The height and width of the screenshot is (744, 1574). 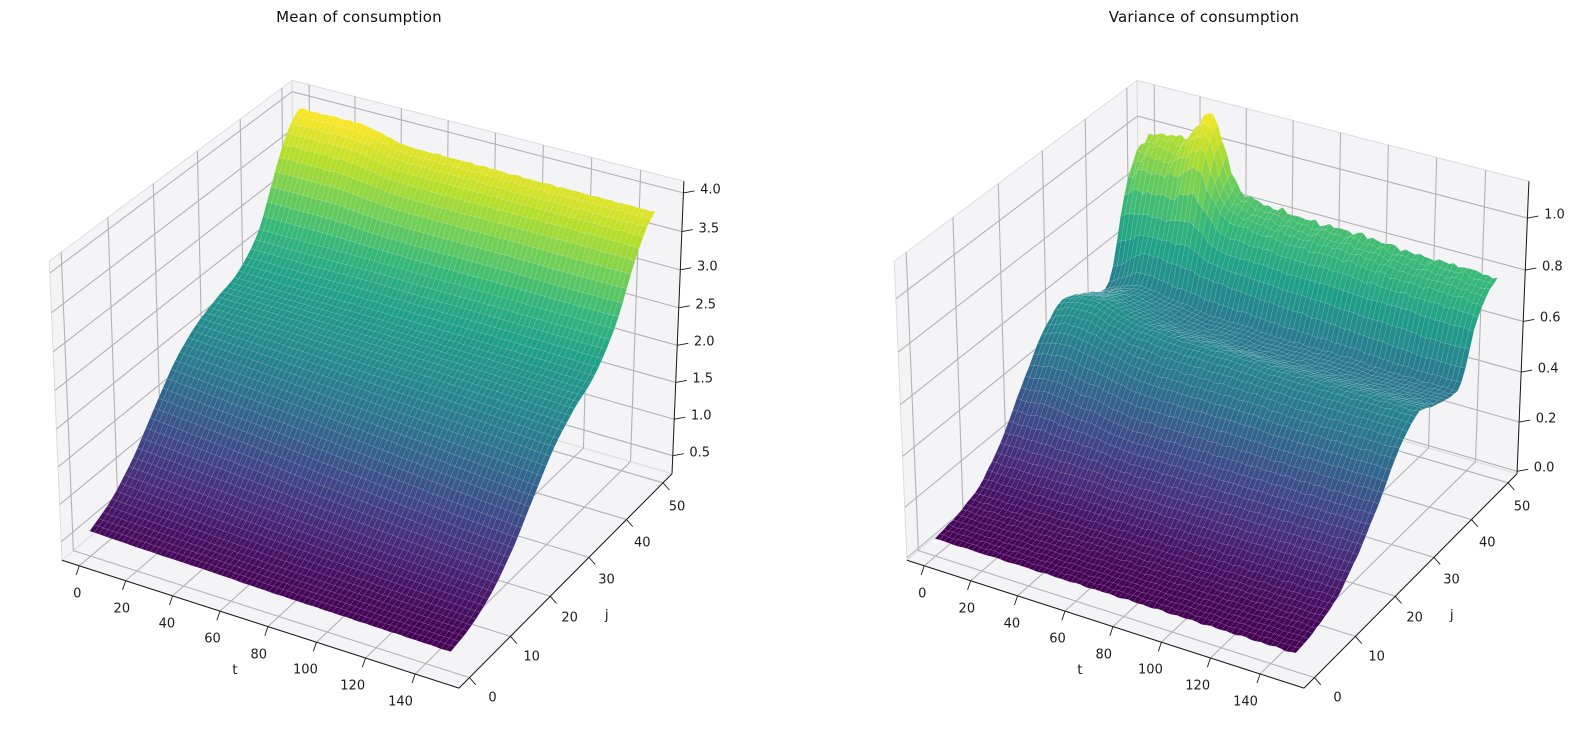 I want to click on z-axis-tick-label: 4.0, so click(x=710, y=190).